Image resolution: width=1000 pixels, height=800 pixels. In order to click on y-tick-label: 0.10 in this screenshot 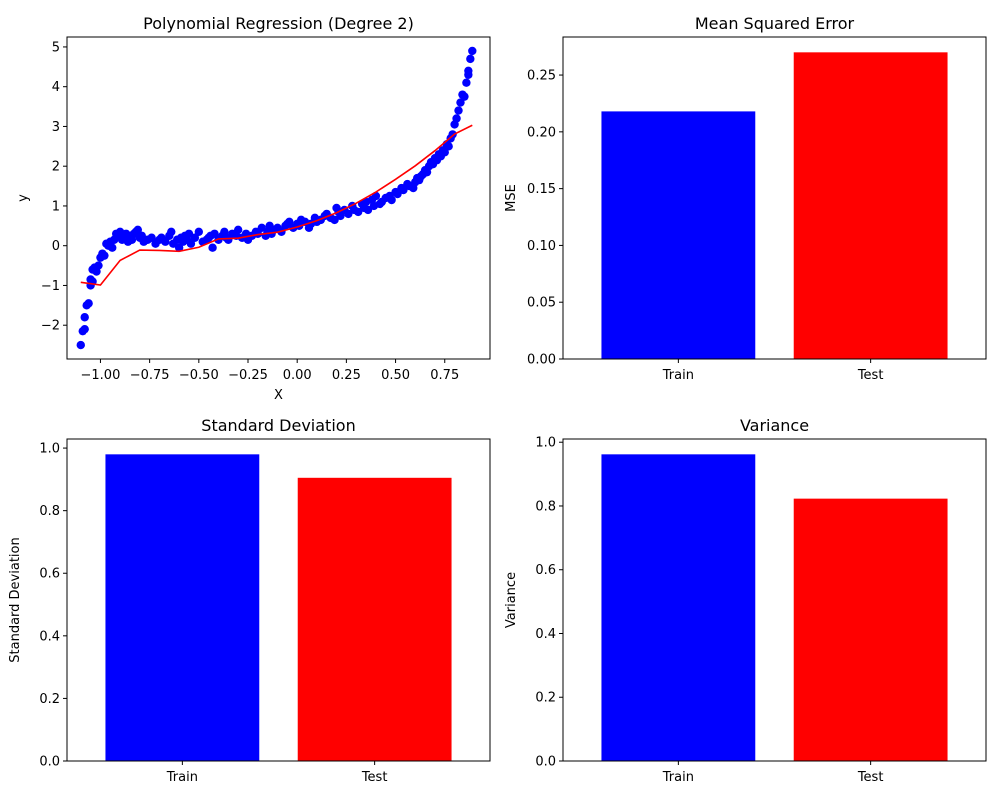, I will do `click(541, 246)`.